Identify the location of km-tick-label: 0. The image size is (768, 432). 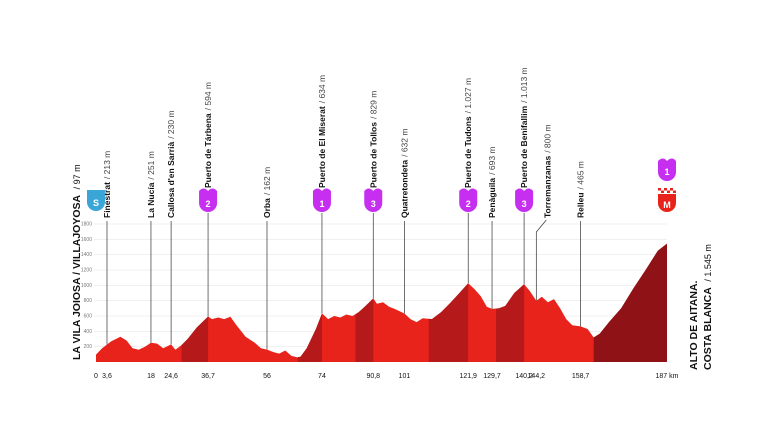
(96, 376).